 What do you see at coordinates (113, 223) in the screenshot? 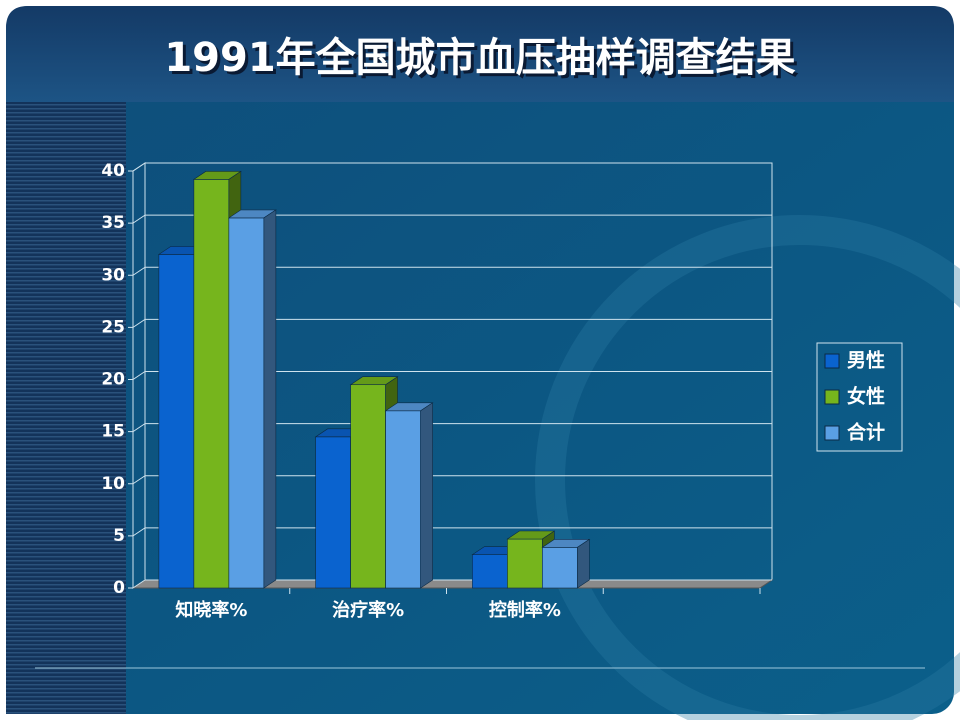
I see `y-tick-label: 35` at bounding box center [113, 223].